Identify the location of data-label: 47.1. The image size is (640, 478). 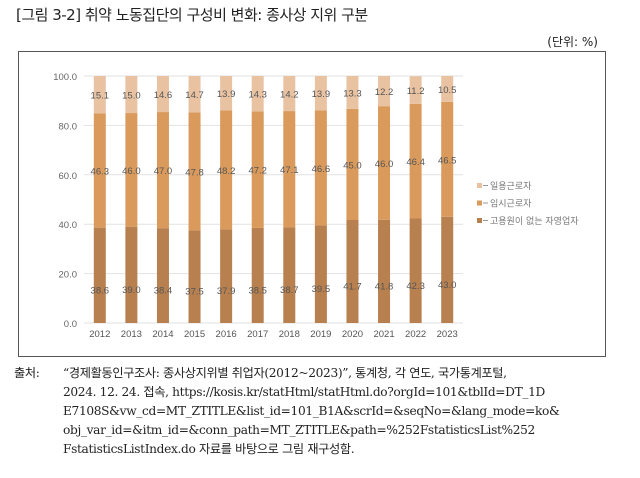
(289, 170).